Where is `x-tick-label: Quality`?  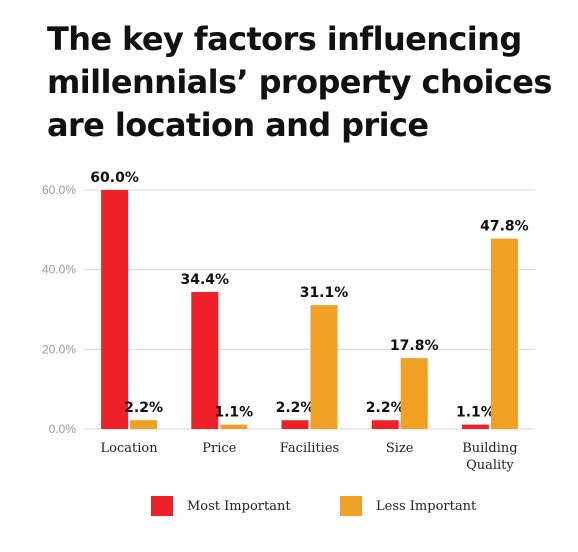
x-tick-label: Quality is located at coordinates (490, 465).